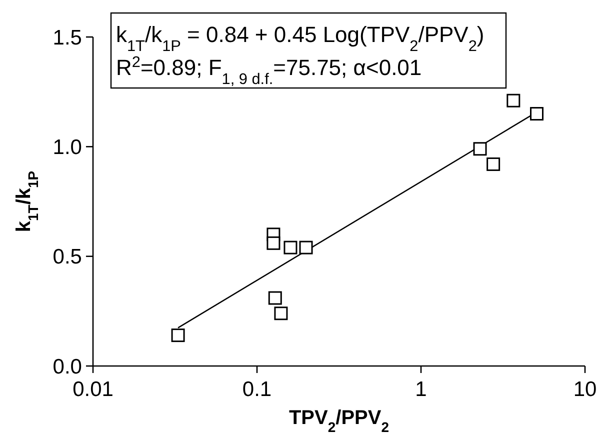 This screenshot has width=598, height=436. Describe the element at coordinates (67, 38) in the screenshot. I see `y-tick-label: 1.5` at that location.